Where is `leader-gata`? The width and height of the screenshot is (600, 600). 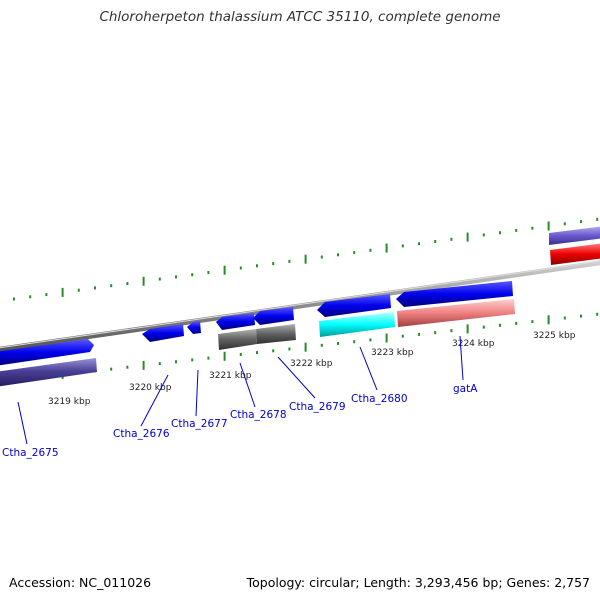 leader-gata is located at coordinates (461, 358).